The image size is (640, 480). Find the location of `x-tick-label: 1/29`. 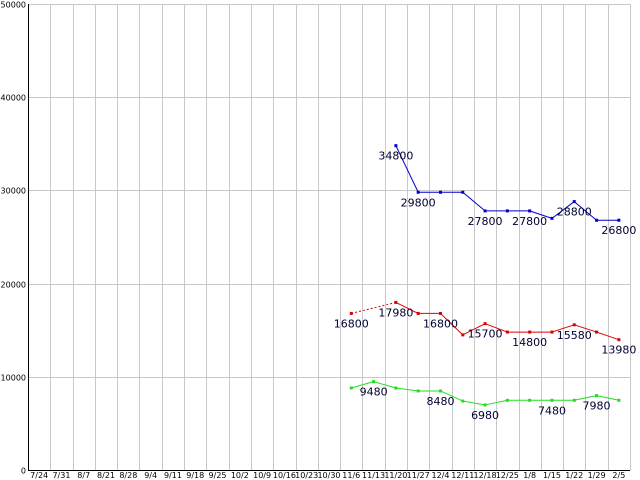

x-tick-label: 1/29 is located at coordinates (597, 475).